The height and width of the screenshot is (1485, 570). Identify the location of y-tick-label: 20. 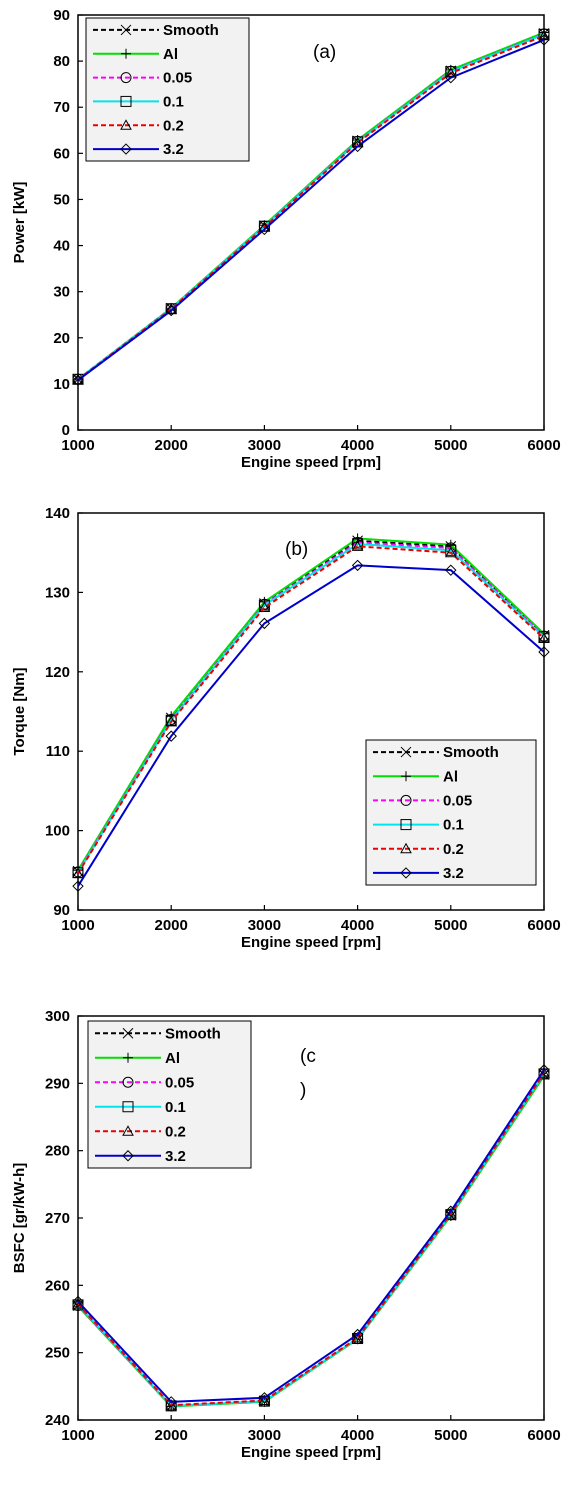
(61, 338).